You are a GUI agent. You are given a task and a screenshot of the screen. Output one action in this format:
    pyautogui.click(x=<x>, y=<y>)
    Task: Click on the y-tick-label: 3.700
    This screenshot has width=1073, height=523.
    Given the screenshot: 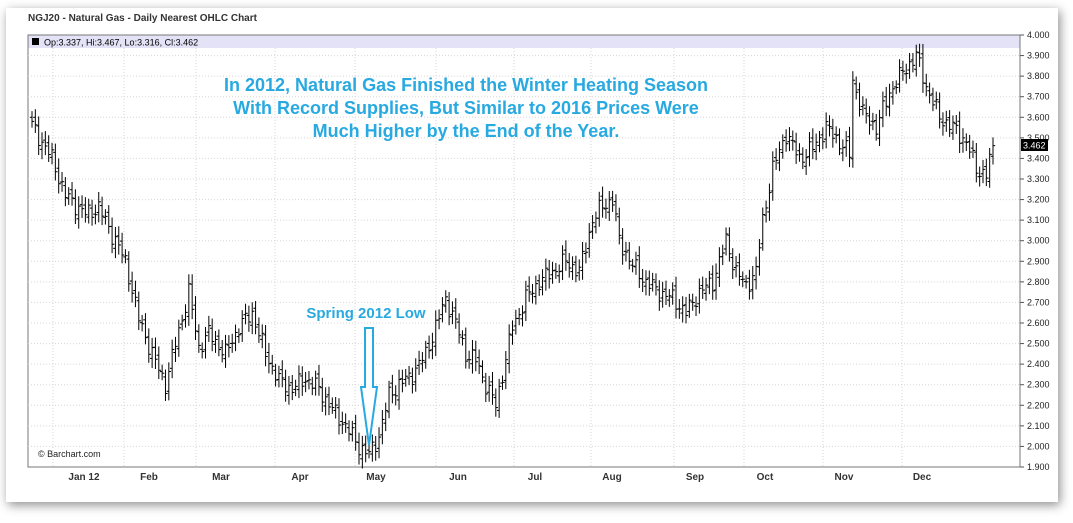 What is the action you would take?
    pyautogui.click(x=1038, y=97)
    